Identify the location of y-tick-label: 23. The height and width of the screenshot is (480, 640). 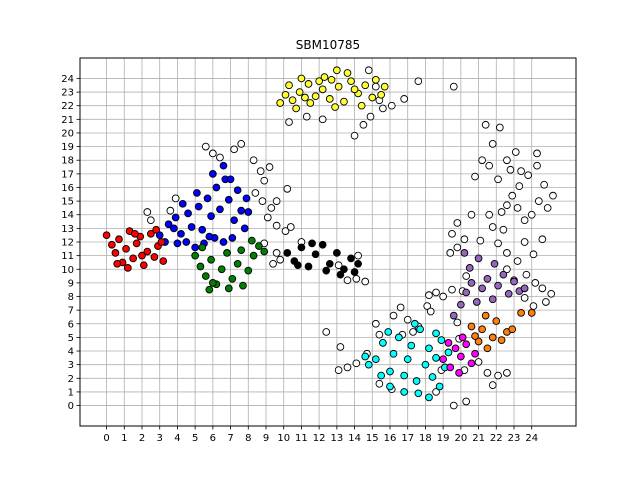
(67, 93).